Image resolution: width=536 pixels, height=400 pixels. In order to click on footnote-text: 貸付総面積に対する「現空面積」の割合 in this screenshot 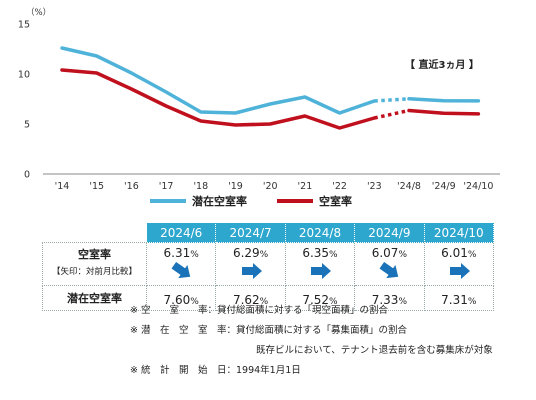, I will do `click(302, 310)`.